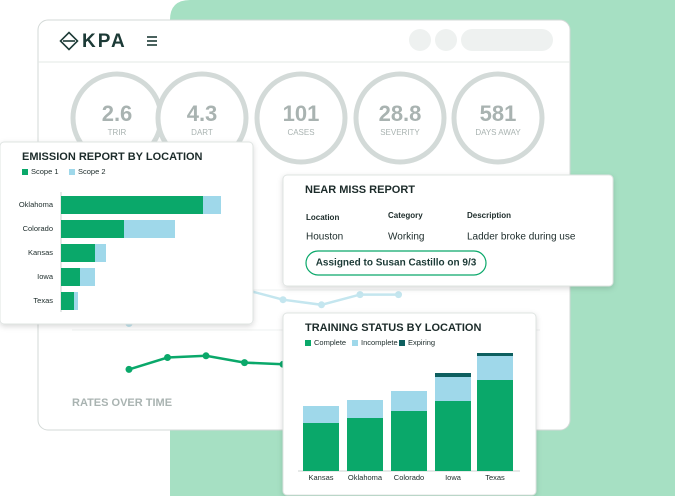  Describe the element at coordinates (409, 477) in the screenshot. I see `x-tick-label: Colorado` at that location.